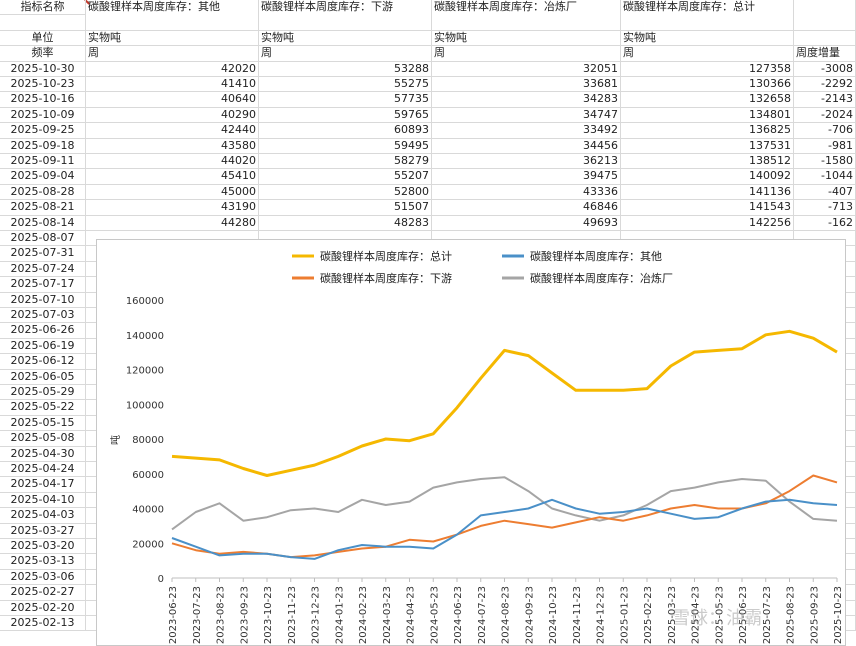  What do you see at coordinates (345, 131) in the screenshot?
I see `value-cell: 60893` at bounding box center [345, 131].